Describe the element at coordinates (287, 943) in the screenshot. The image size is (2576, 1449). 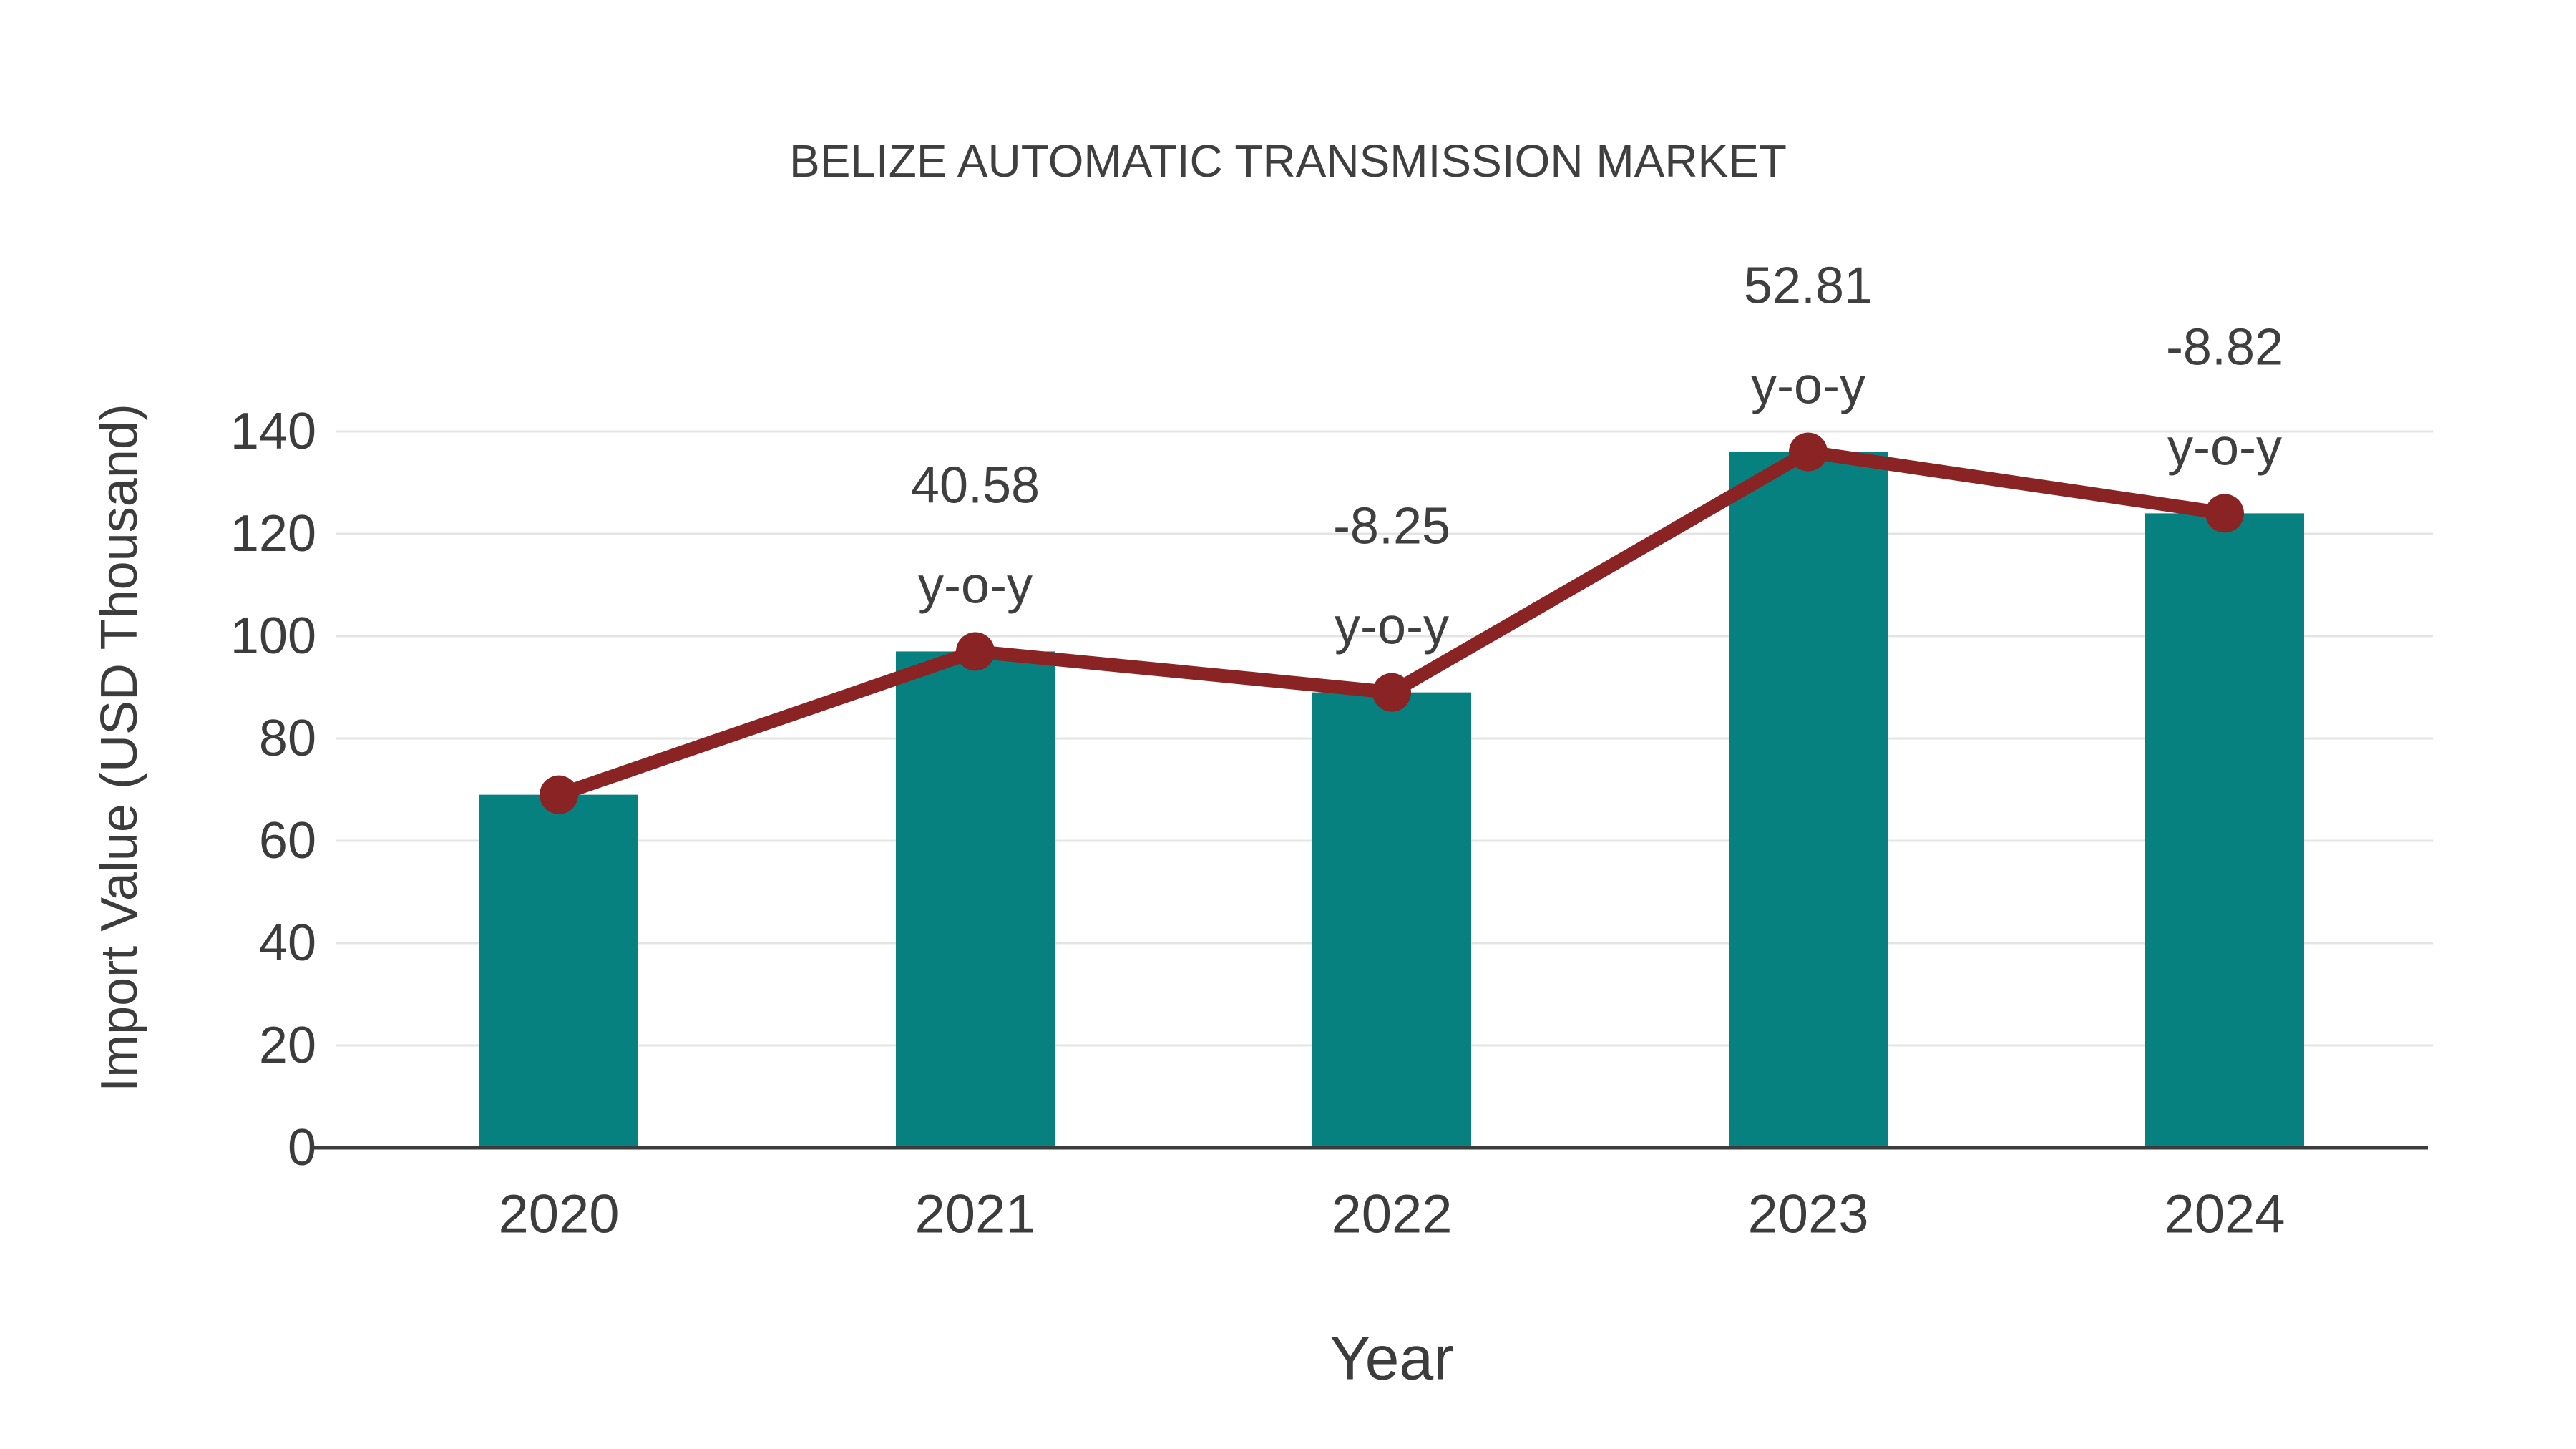
I see `y-tick-label-40: 40` at that location.